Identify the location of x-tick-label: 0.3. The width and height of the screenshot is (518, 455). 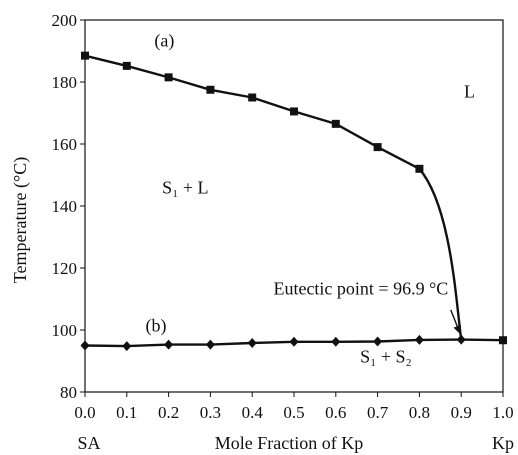
(210, 412).